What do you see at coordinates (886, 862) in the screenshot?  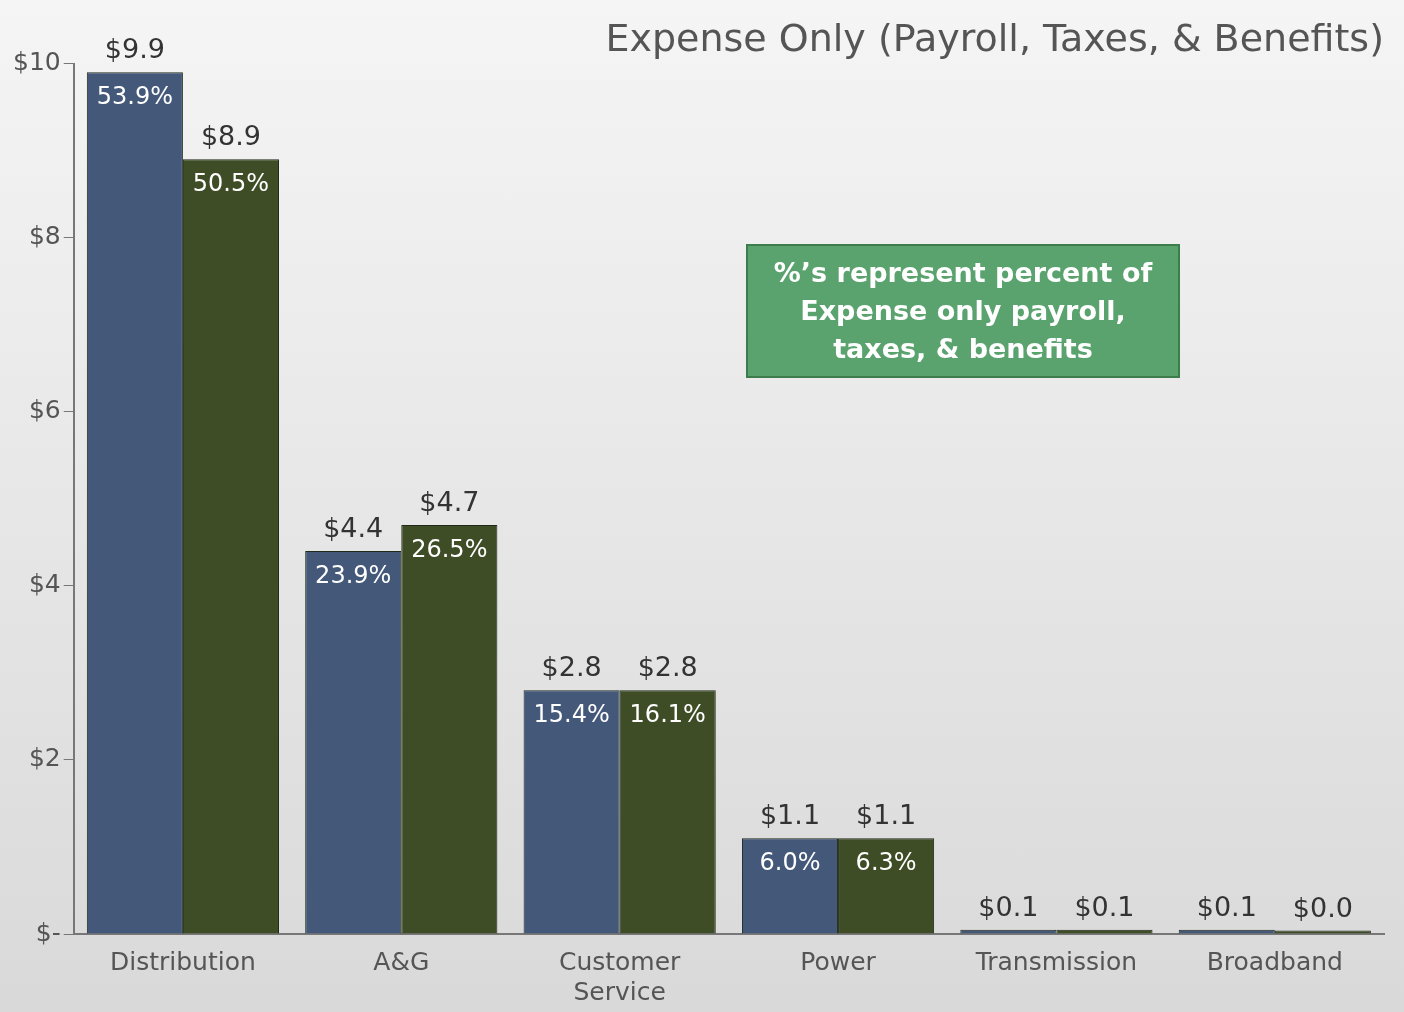 I see `annotation: 6.3%` at bounding box center [886, 862].